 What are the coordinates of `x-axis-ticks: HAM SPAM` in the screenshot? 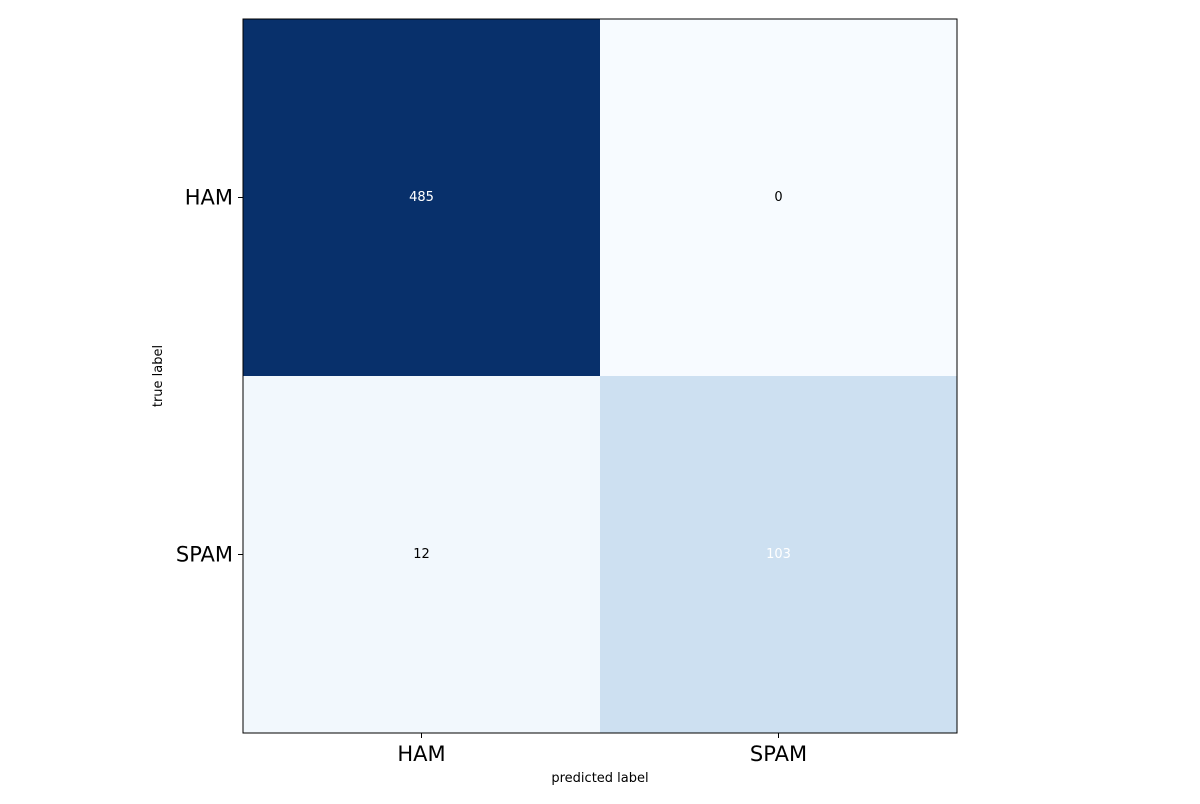 It's located at (602, 749).